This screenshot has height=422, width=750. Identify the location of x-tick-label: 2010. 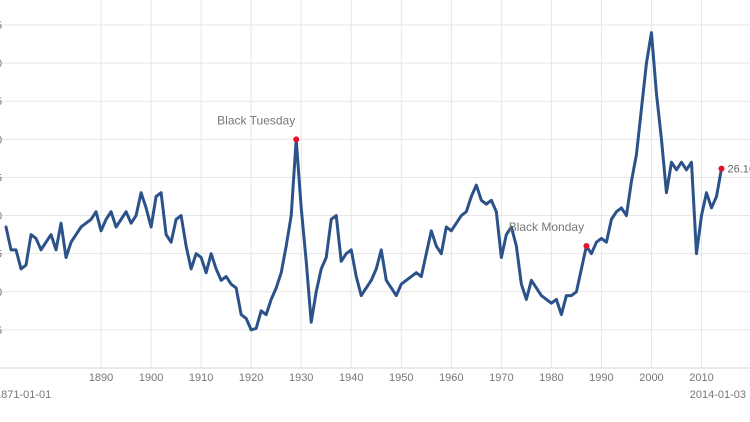
(701, 378).